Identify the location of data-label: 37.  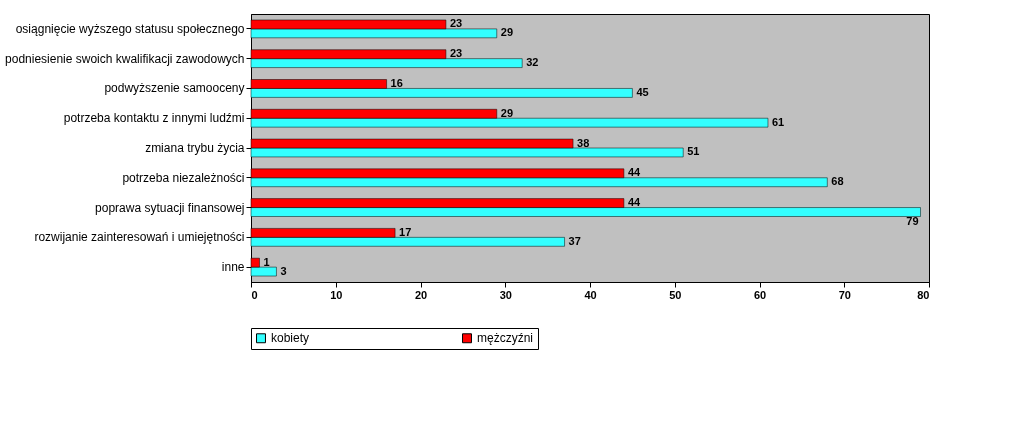
(574, 240).